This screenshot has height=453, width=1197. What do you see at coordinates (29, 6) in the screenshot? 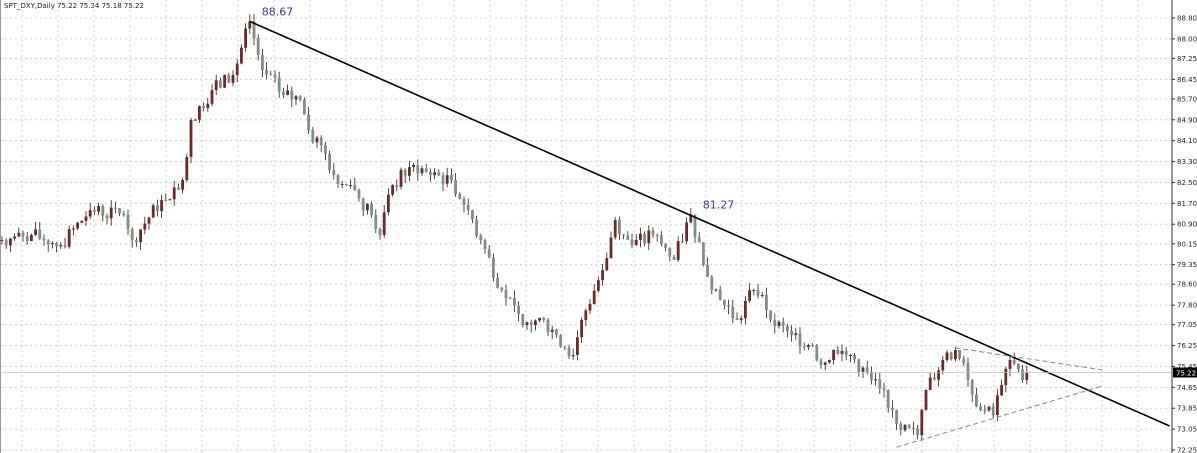
I see `symbol-label: SPT_DXY,Daily` at bounding box center [29, 6].